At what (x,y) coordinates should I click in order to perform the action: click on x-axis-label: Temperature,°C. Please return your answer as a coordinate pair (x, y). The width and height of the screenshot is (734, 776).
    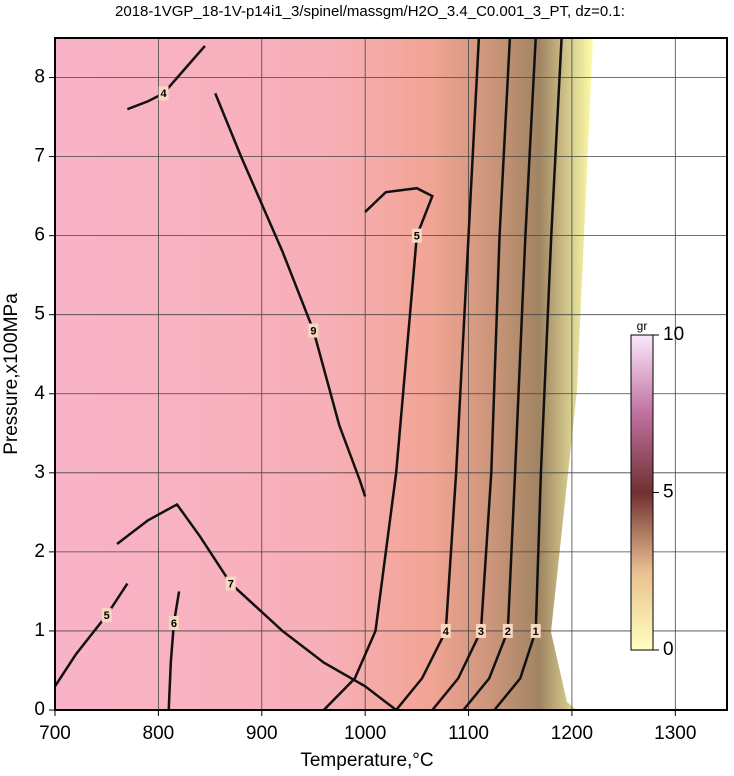
    Looking at the image, I should click on (366, 760).